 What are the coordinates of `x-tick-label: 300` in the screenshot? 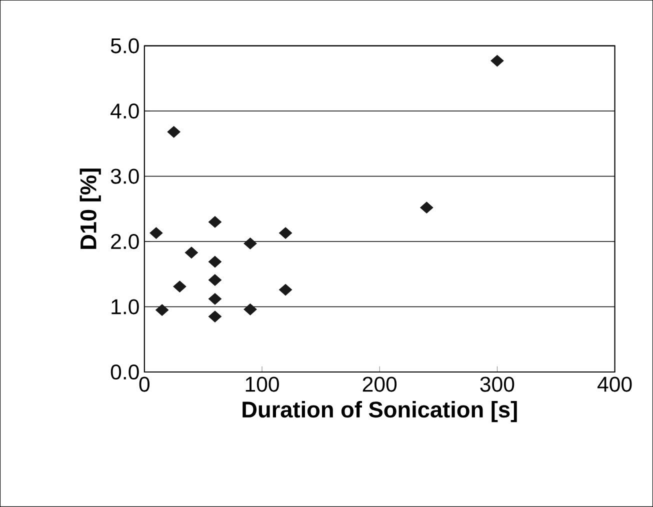 It's located at (497, 384).